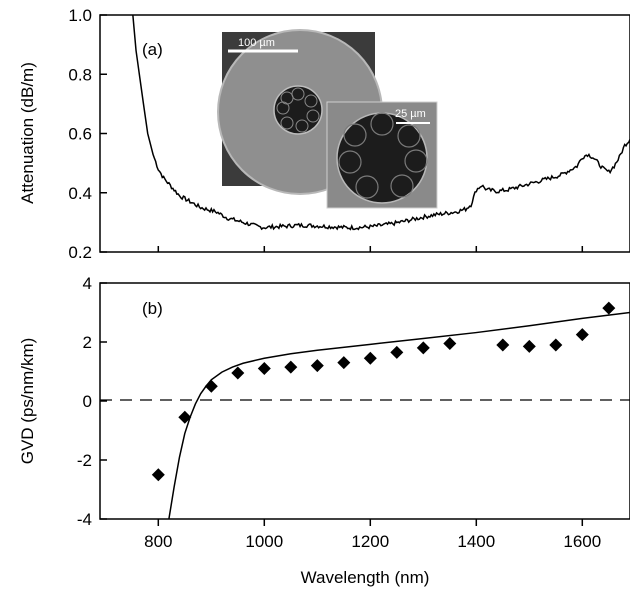 The height and width of the screenshot is (592, 630). Describe the element at coordinates (84, 519) in the screenshot. I see `panel-b-y-tick-label: -4` at that location.